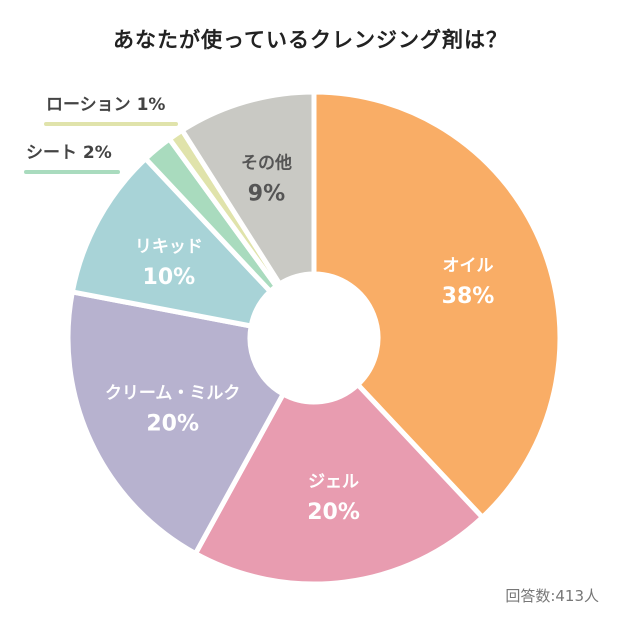  Describe the element at coordinates (467, 266) in the screenshot. I see `slice-label: オイル` at that location.